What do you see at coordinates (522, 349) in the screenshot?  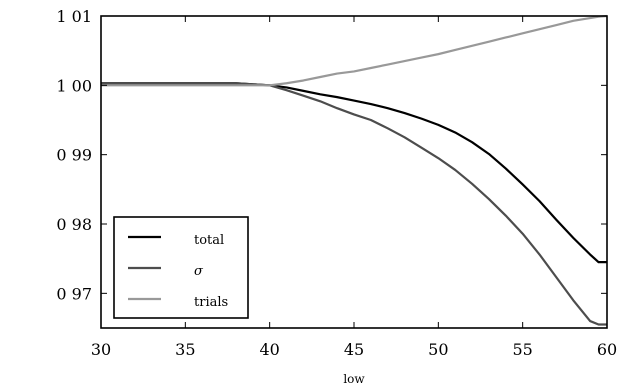 I see `x-tick-label: 55` at bounding box center [522, 349].